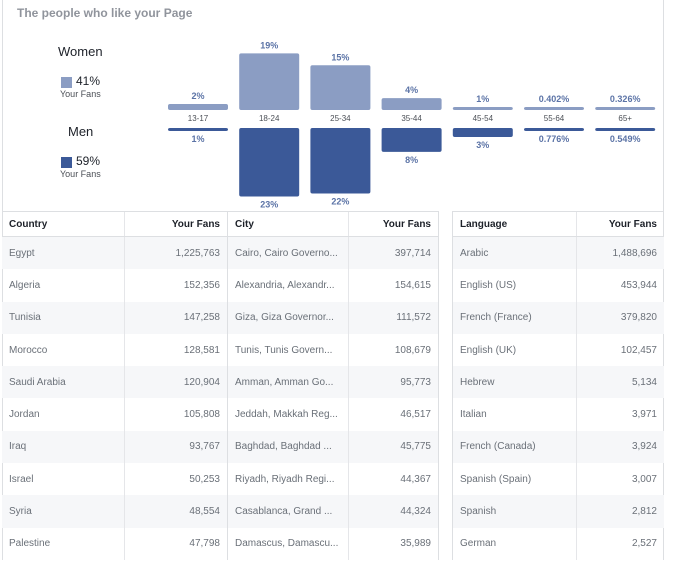 The width and height of the screenshot is (681, 579). Describe the element at coordinates (515, 543) in the screenshot. I see `language-name-cell: German` at that location.